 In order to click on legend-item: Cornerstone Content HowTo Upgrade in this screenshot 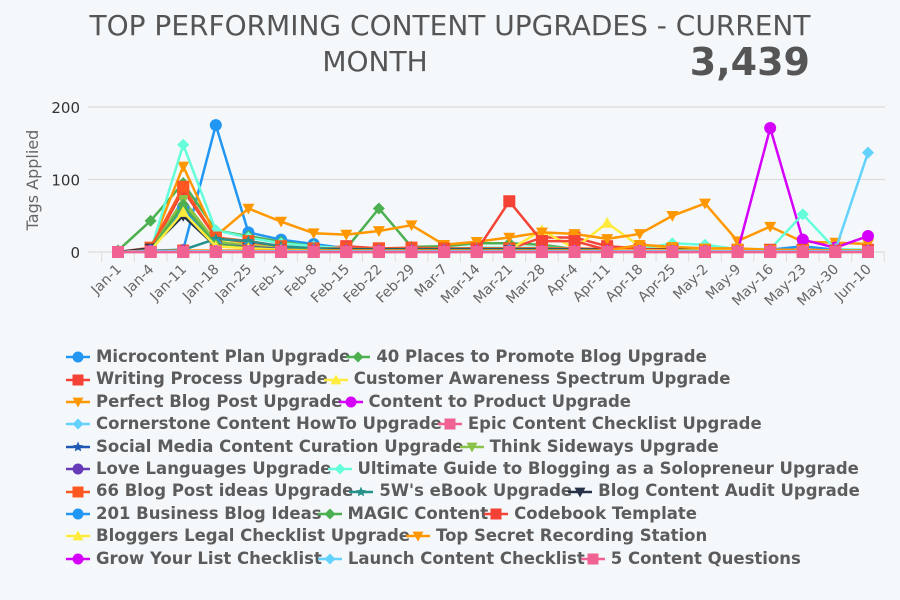, I will do `click(254, 424)`.